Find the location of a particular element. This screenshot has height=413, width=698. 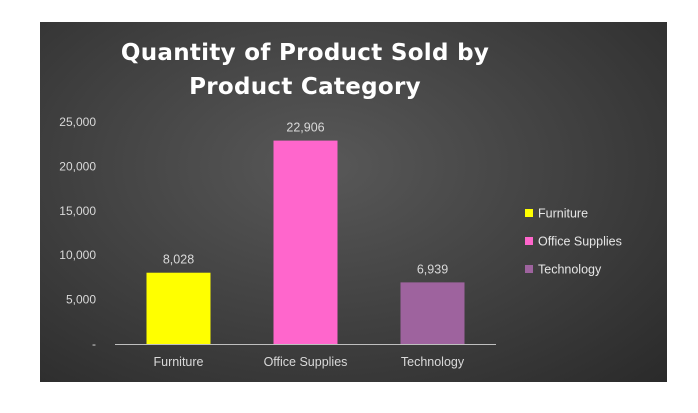

bar-office-supplies is located at coordinates (305, 242).